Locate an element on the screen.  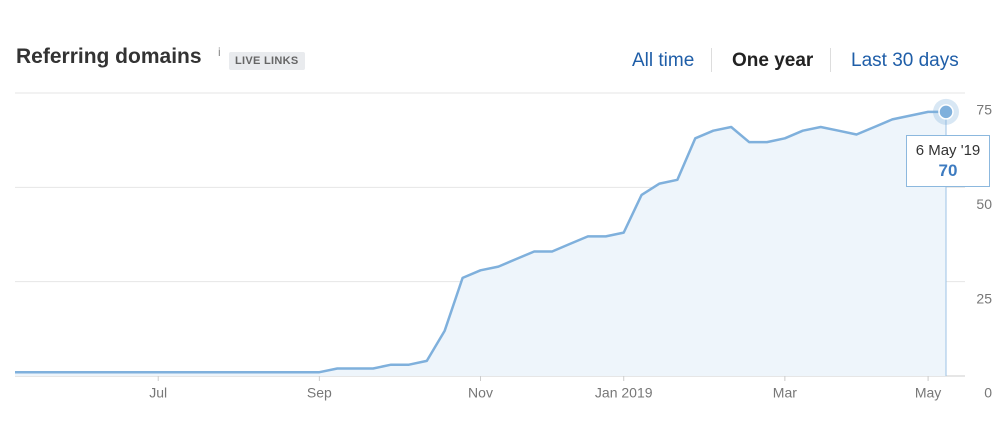
x-tick-label: Sep is located at coordinates (319, 393).